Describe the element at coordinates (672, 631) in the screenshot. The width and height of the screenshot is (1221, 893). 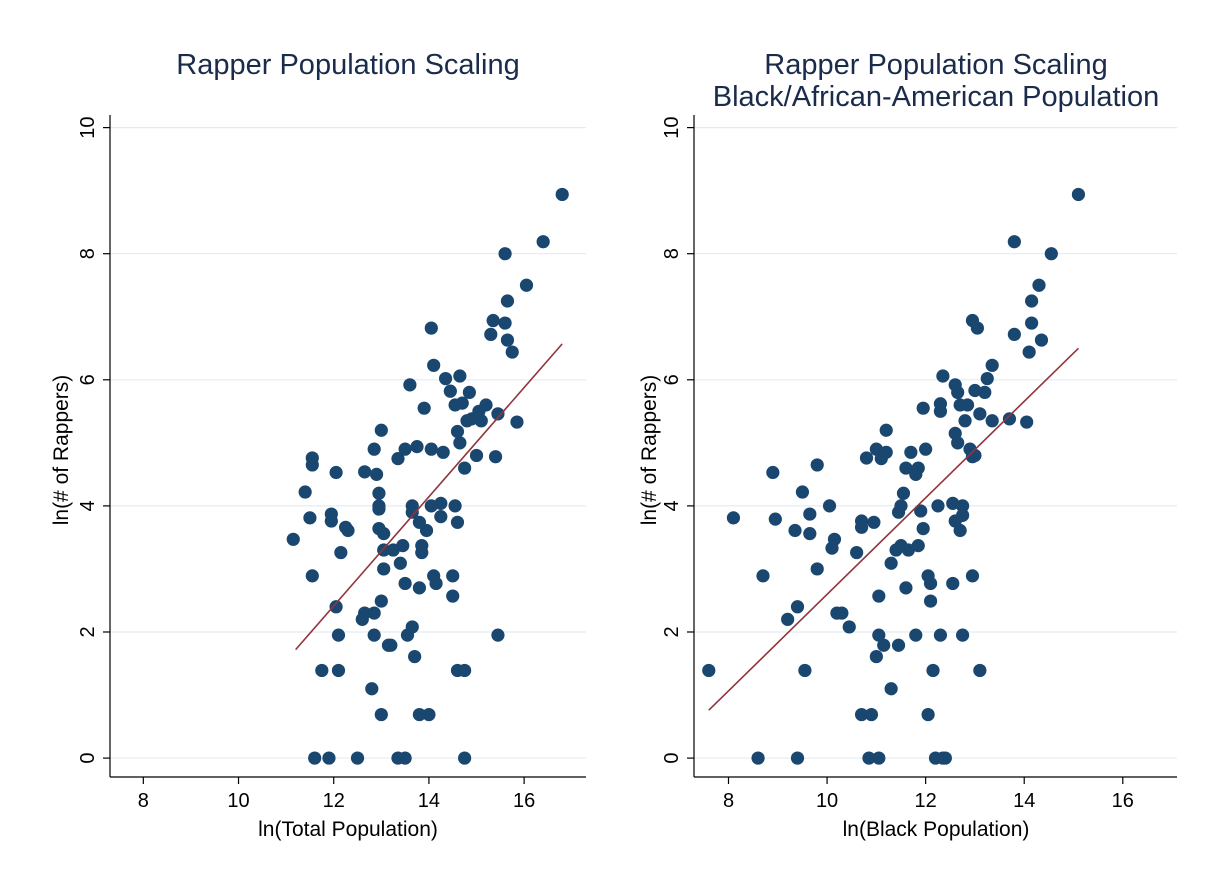
I see `y-tick-label: 2` at that location.